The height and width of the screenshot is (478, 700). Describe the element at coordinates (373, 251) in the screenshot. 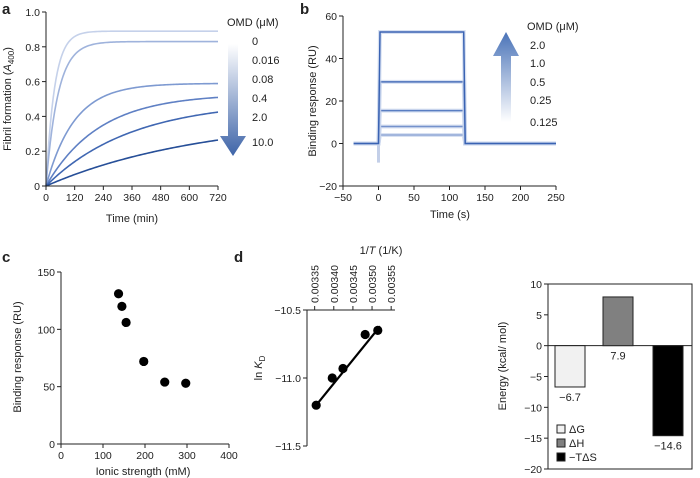

I see `chart-d1-xlabel-italic: T` at that location.